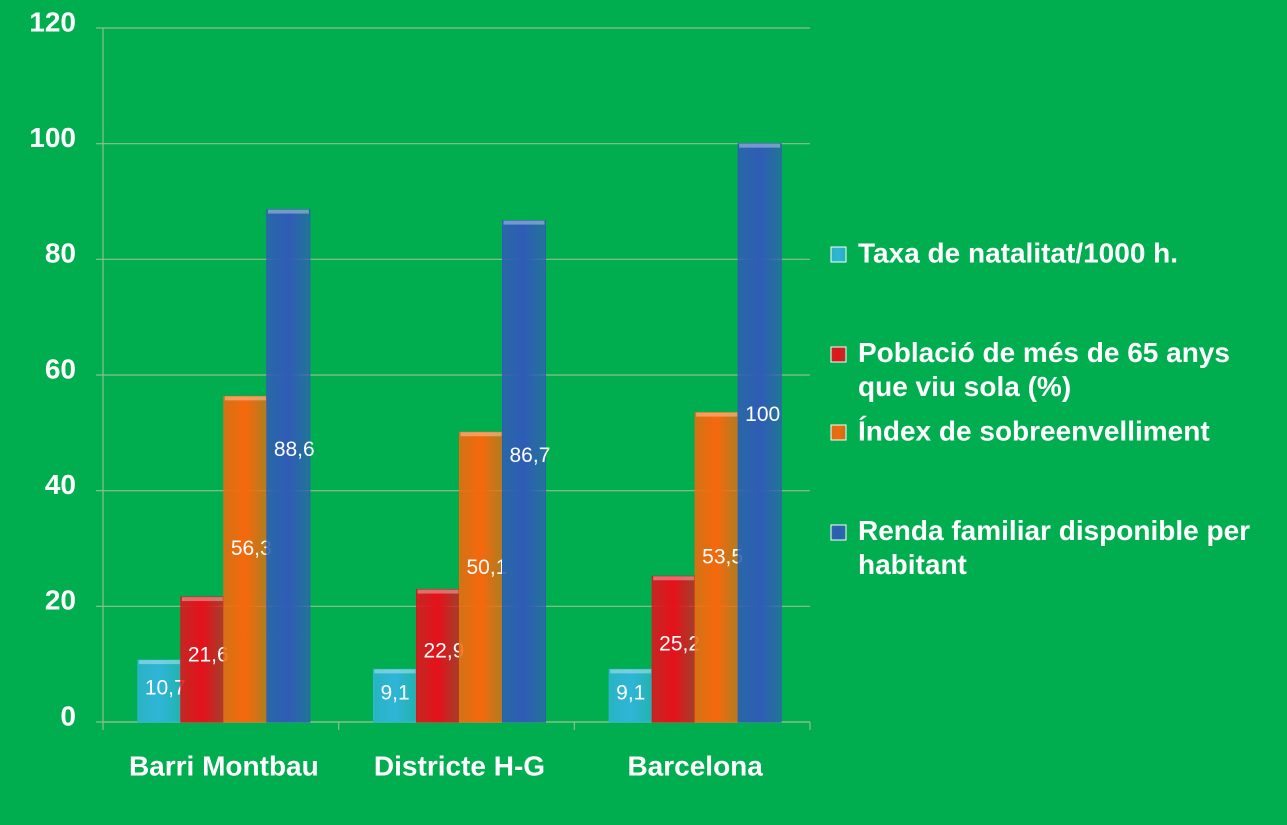 The width and height of the screenshot is (1287, 825). Describe the element at coordinates (224, 765) in the screenshot. I see `x-tick-label: Barri Montbau` at that location.